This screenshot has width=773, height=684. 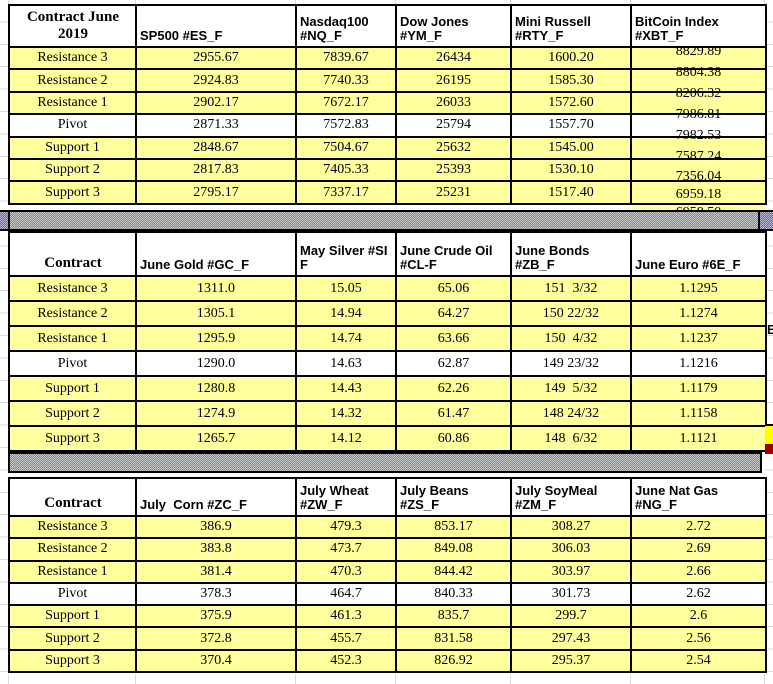 What do you see at coordinates (698, 338) in the screenshot?
I see `value-cell: 1.1237` at bounding box center [698, 338].